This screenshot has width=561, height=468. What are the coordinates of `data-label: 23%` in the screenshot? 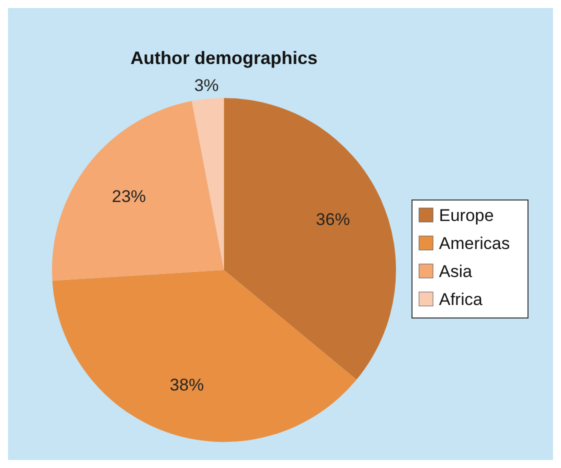 It's located at (129, 196).